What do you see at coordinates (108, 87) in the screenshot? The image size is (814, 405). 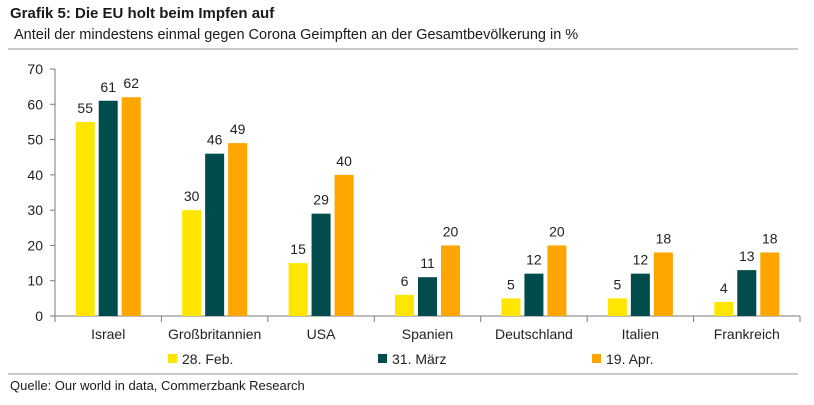 I see `data-label: 61` at bounding box center [108, 87].